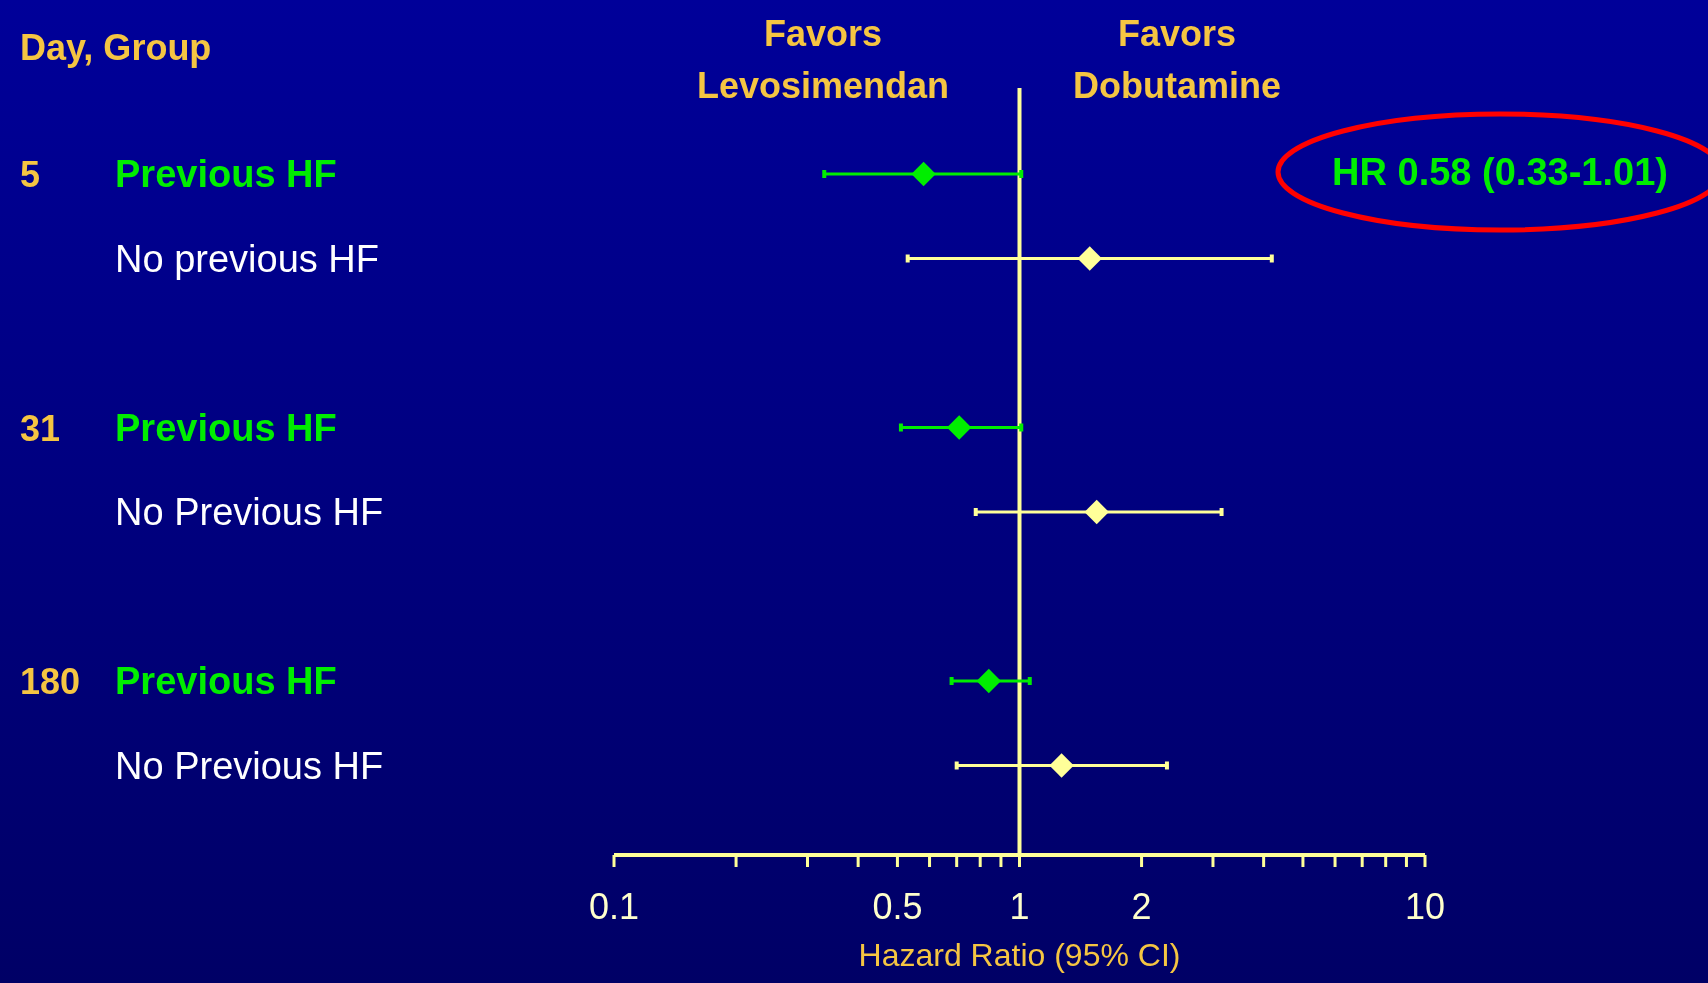 This screenshot has width=1708, height=983. I want to click on x-tick-label: 1, so click(1019, 906).